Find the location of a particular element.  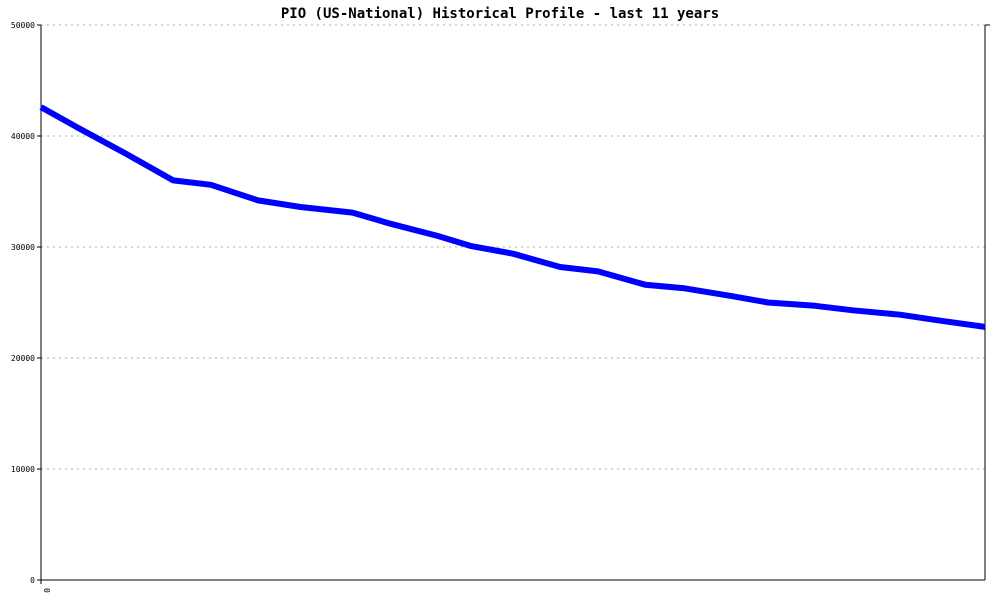

y-tick-label: 40000 is located at coordinates (23, 136).